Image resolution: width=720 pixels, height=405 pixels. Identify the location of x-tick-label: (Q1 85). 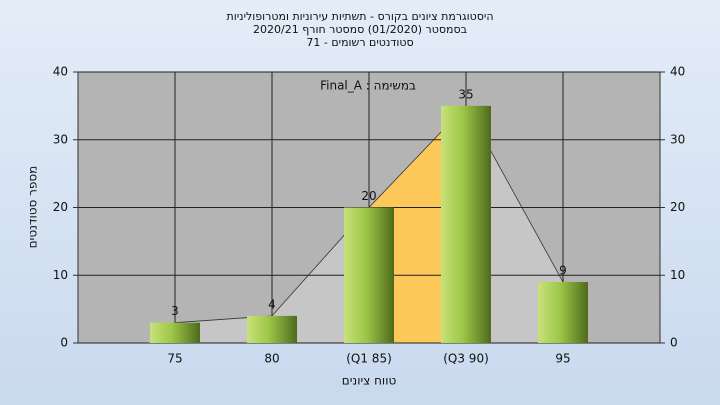
(369, 359).